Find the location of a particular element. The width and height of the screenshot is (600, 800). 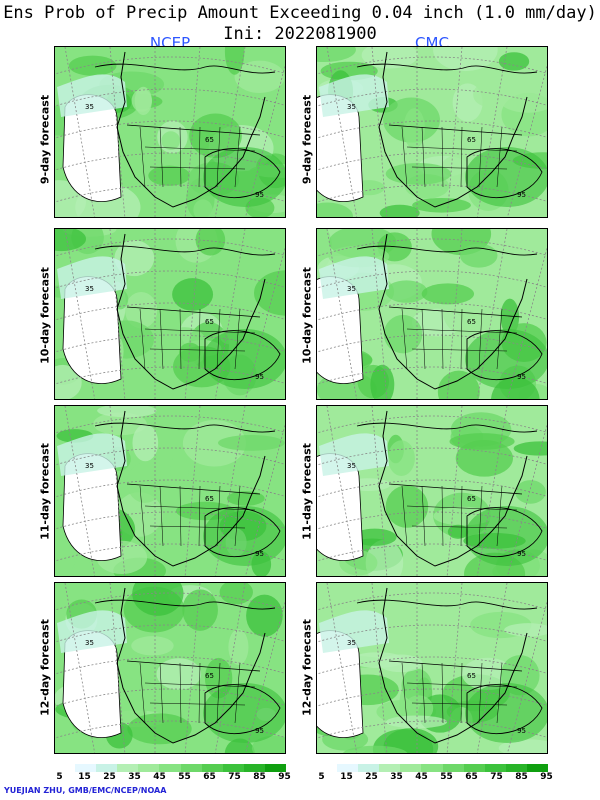

cmc-map-panel-9-day: 35 95 65 is located at coordinates (432, 132).